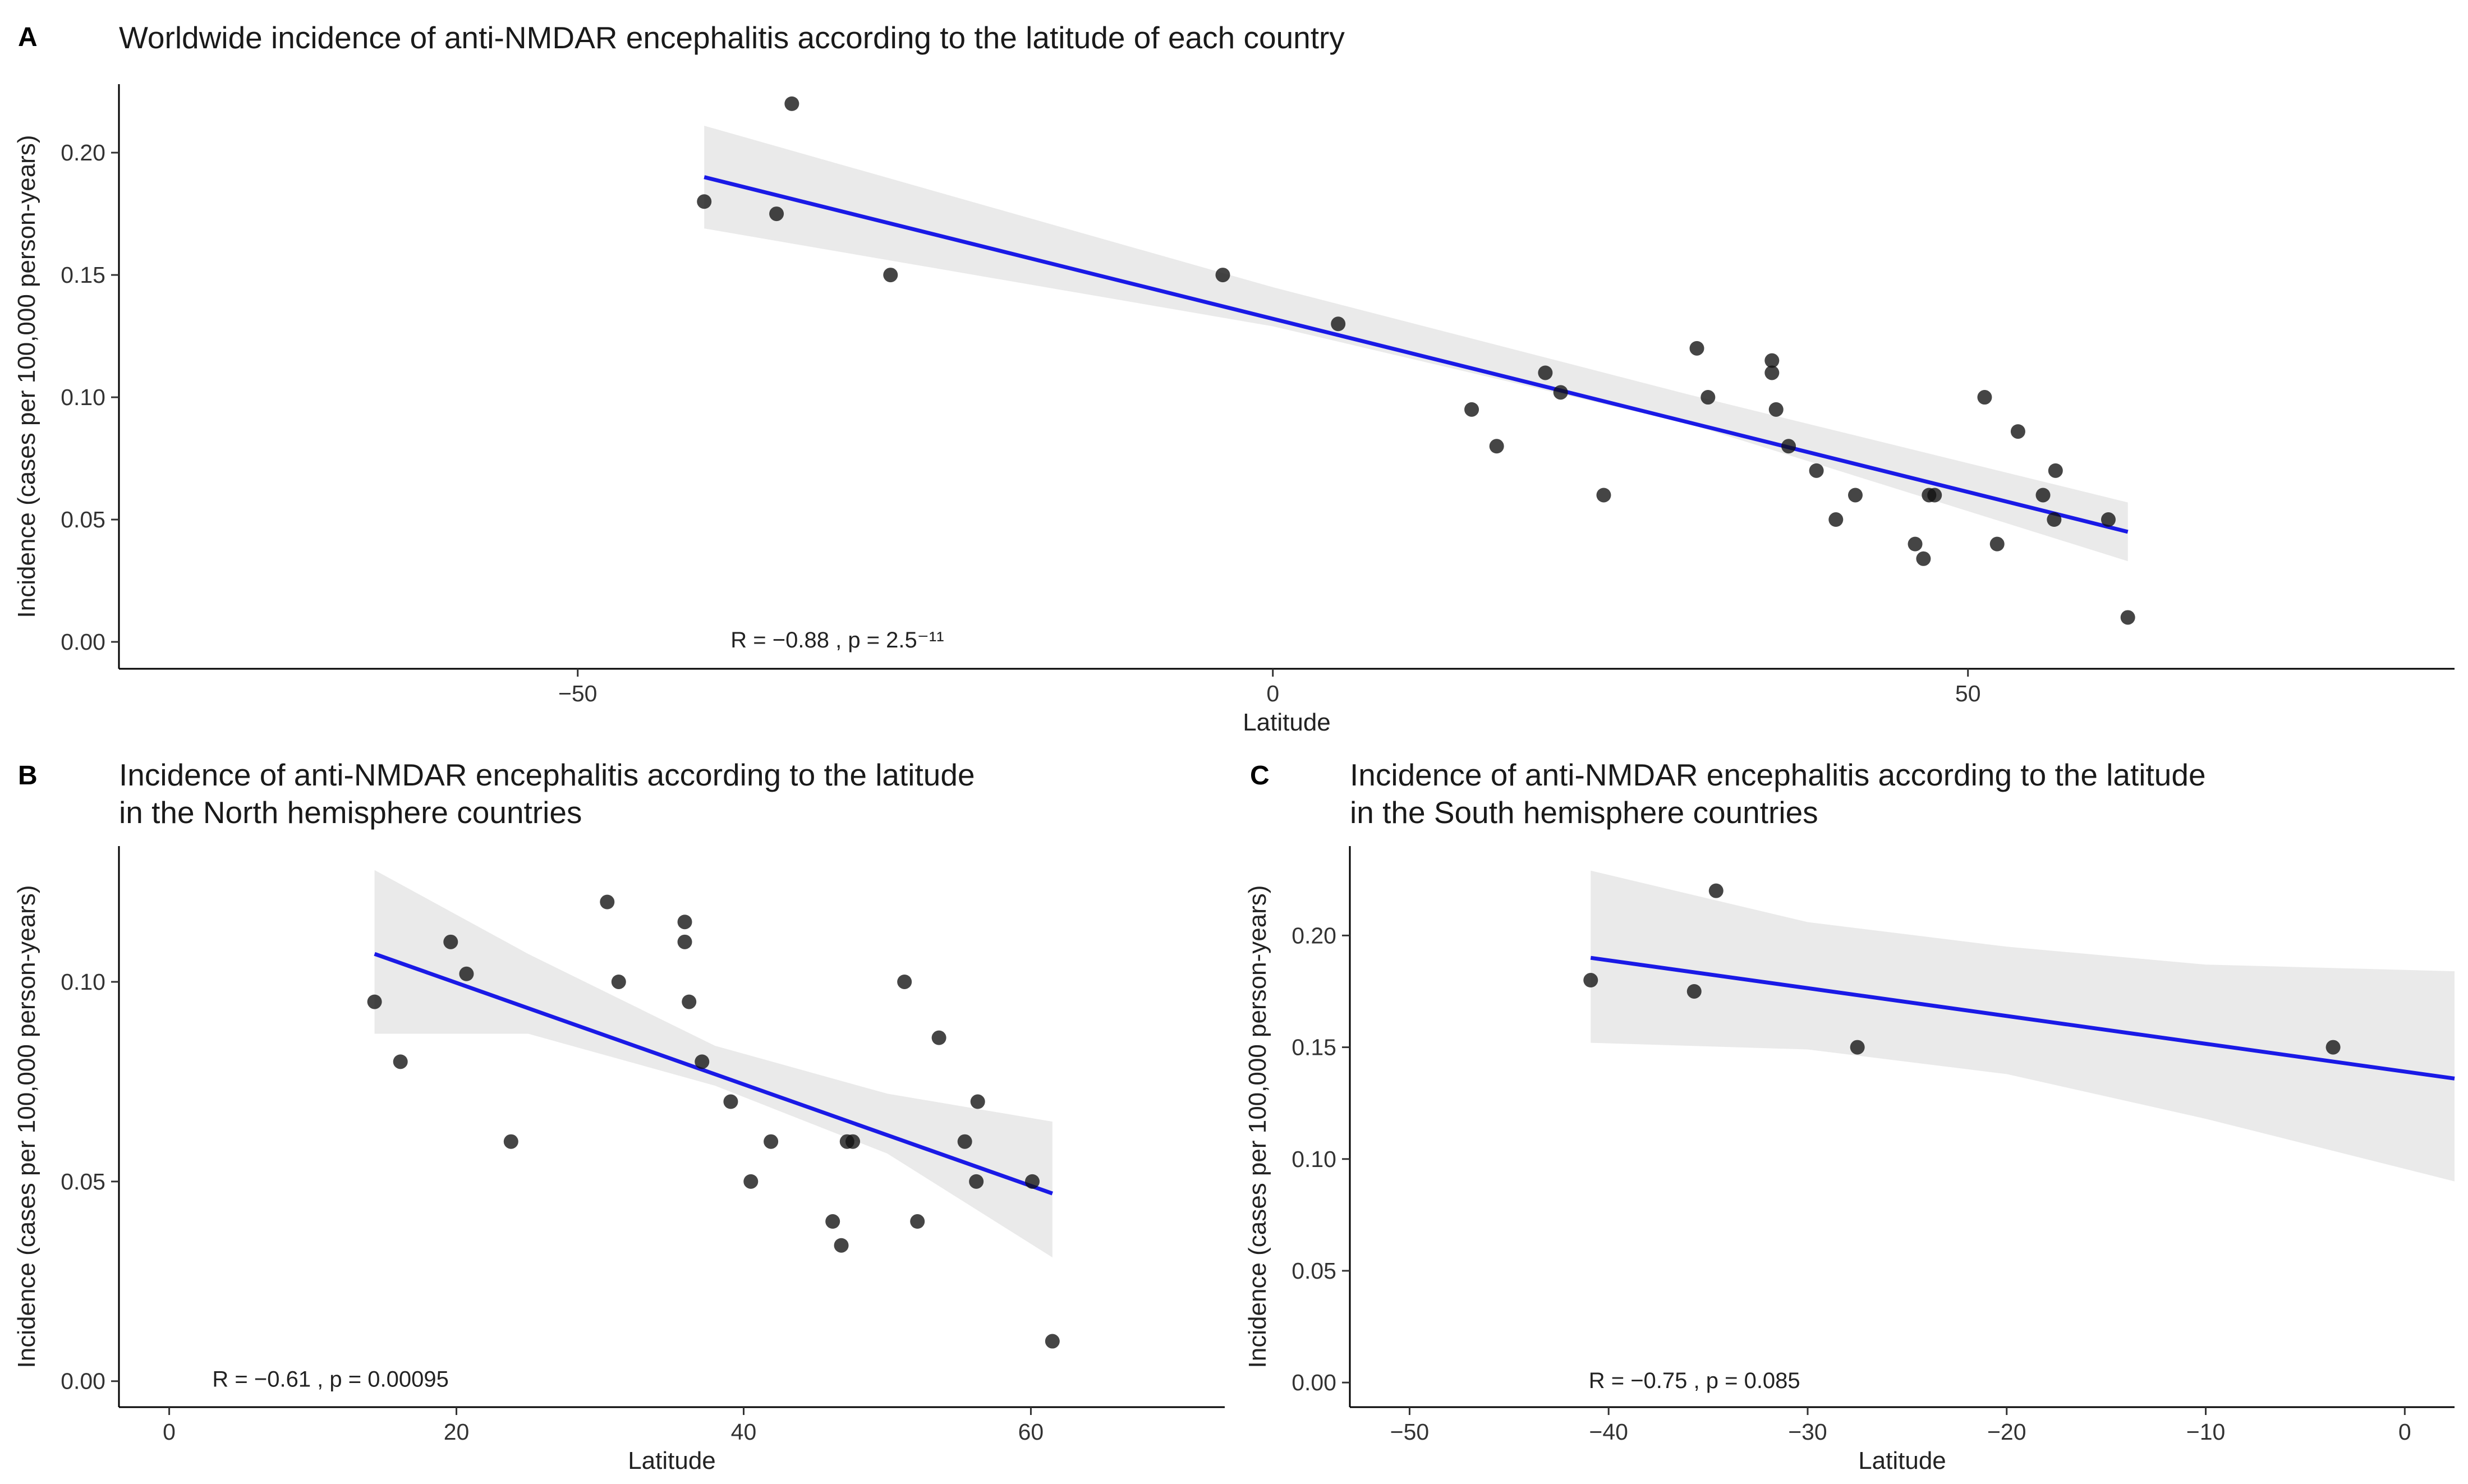  I want to click on panel-c-x-tick-label-5: 0, so click(2404, 1432).